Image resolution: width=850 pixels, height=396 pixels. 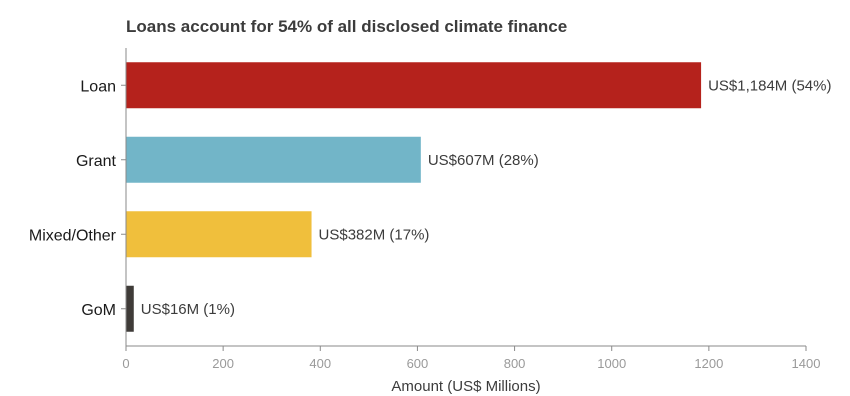 What do you see at coordinates (611, 363) in the screenshot?
I see `x-tick-label: 1000` at bounding box center [611, 363].